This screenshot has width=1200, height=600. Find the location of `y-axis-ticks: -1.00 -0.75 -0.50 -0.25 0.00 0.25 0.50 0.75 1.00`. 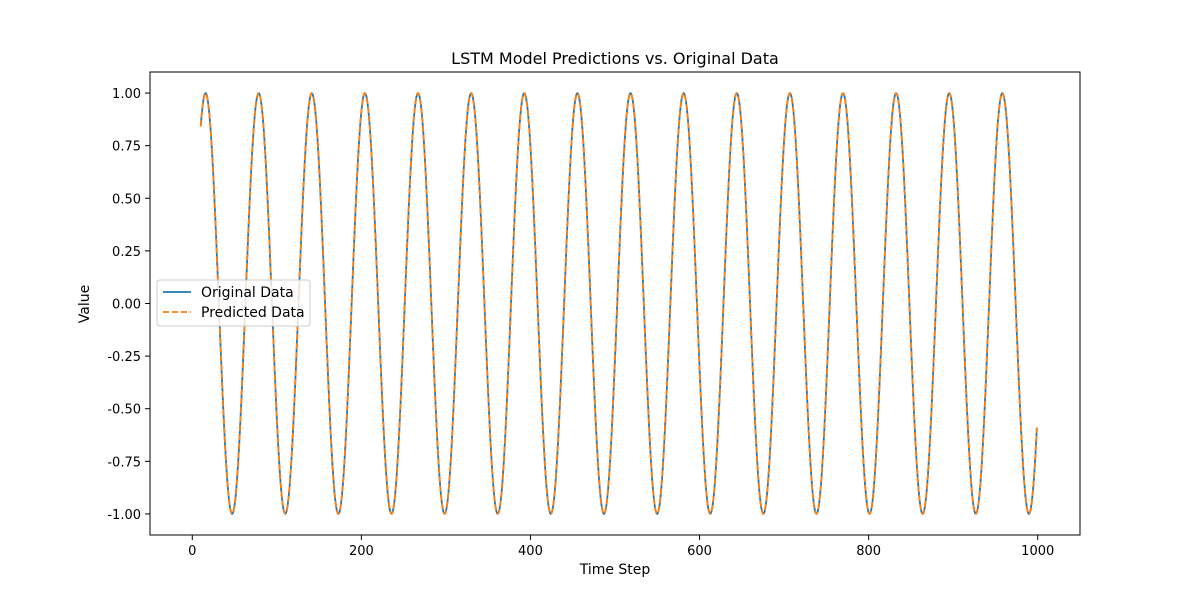

y-axis-ticks: -1.00 -0.75 -0.50 -0.25 0.00 0.25 0.50 0.75 1.00 is located at coordinates (128, 305).